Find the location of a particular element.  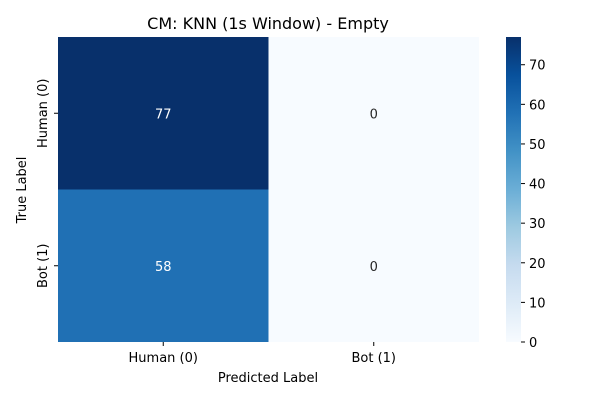

x-axis-label: Predicted Label is located at coordinates (268, 378).